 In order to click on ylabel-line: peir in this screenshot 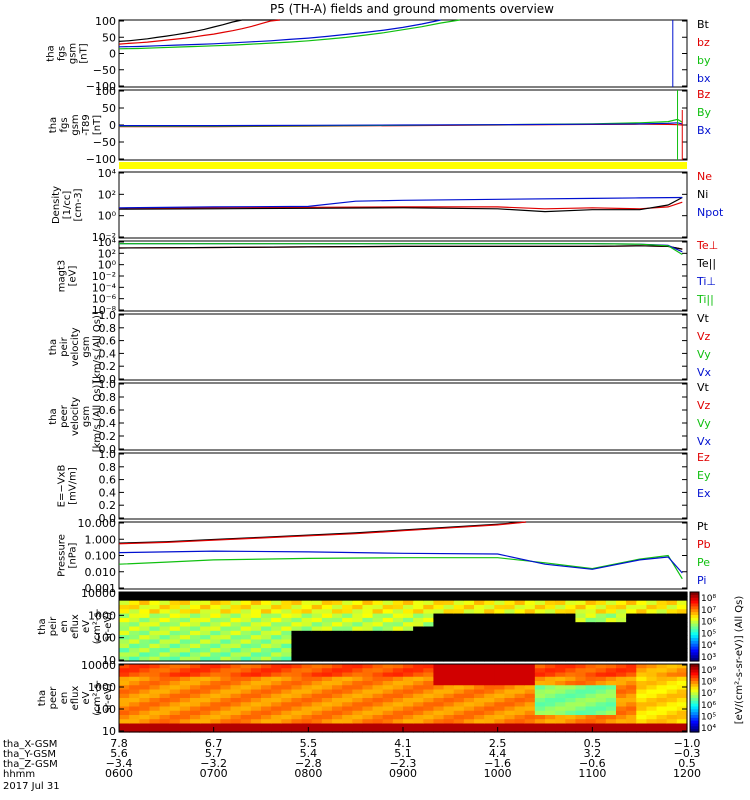, I will do `click(53, 626)`.